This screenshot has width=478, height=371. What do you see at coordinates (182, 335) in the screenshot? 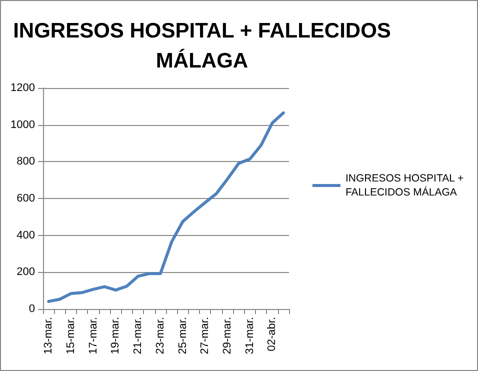
I see `x-tick-label: 25-mar.` at bounding box center [182, 335].